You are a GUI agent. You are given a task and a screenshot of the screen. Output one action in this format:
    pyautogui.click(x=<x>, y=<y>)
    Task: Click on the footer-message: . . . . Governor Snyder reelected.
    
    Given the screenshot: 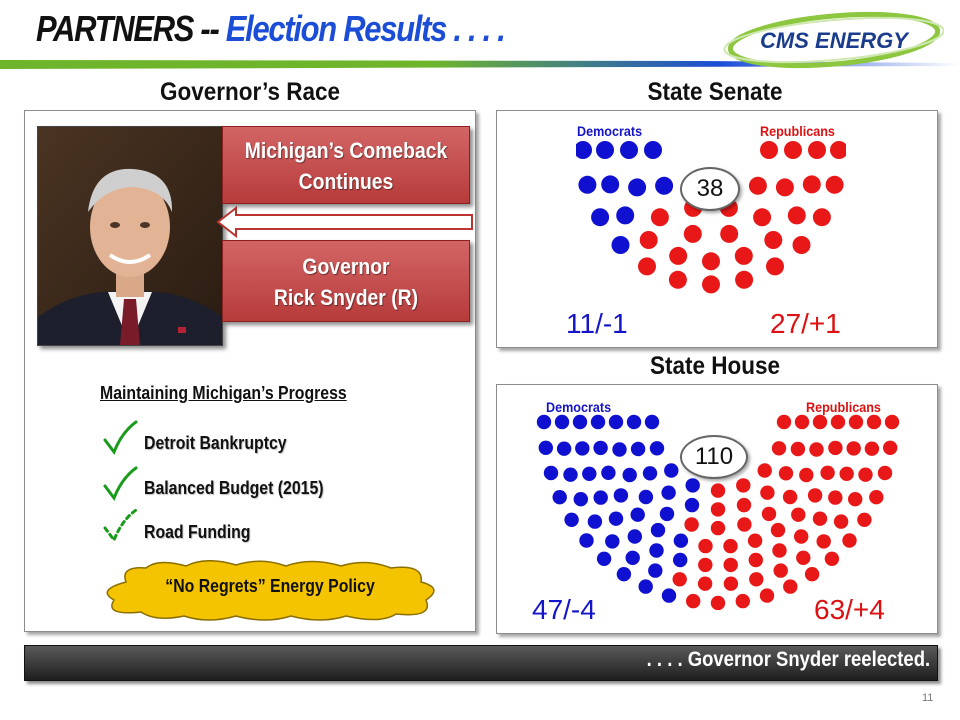 What is the action you would take?
    pyautogui.click(x=788, y=659)
    